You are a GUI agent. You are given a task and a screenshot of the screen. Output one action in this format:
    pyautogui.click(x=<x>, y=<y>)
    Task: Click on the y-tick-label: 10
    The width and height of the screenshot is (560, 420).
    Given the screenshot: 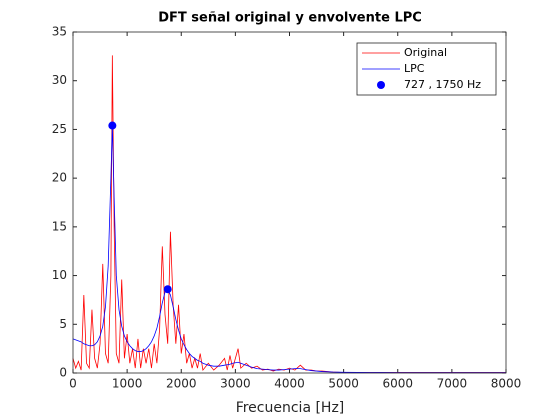 What is the action you would take?
    pyautogui.click(x=59, y=275)
    